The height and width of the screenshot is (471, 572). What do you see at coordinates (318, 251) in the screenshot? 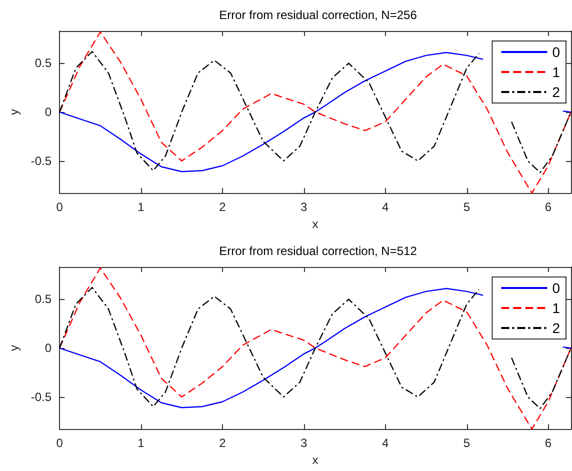
I see `chart-title: Error from residual correction, N=512` at bounding box center [318, 251].